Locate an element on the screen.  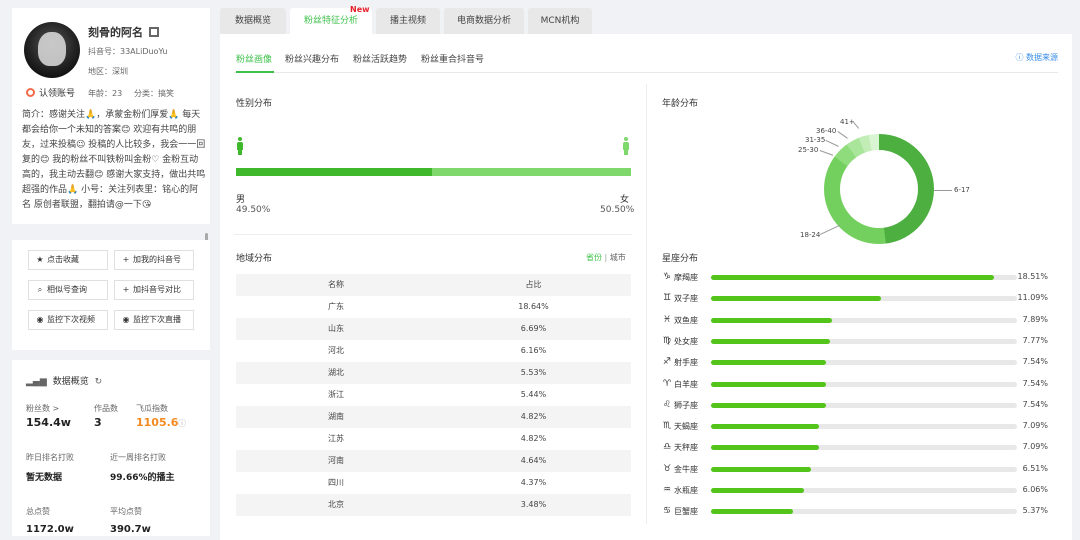
works-label: 作品数 is located at coordinates (106, 408).